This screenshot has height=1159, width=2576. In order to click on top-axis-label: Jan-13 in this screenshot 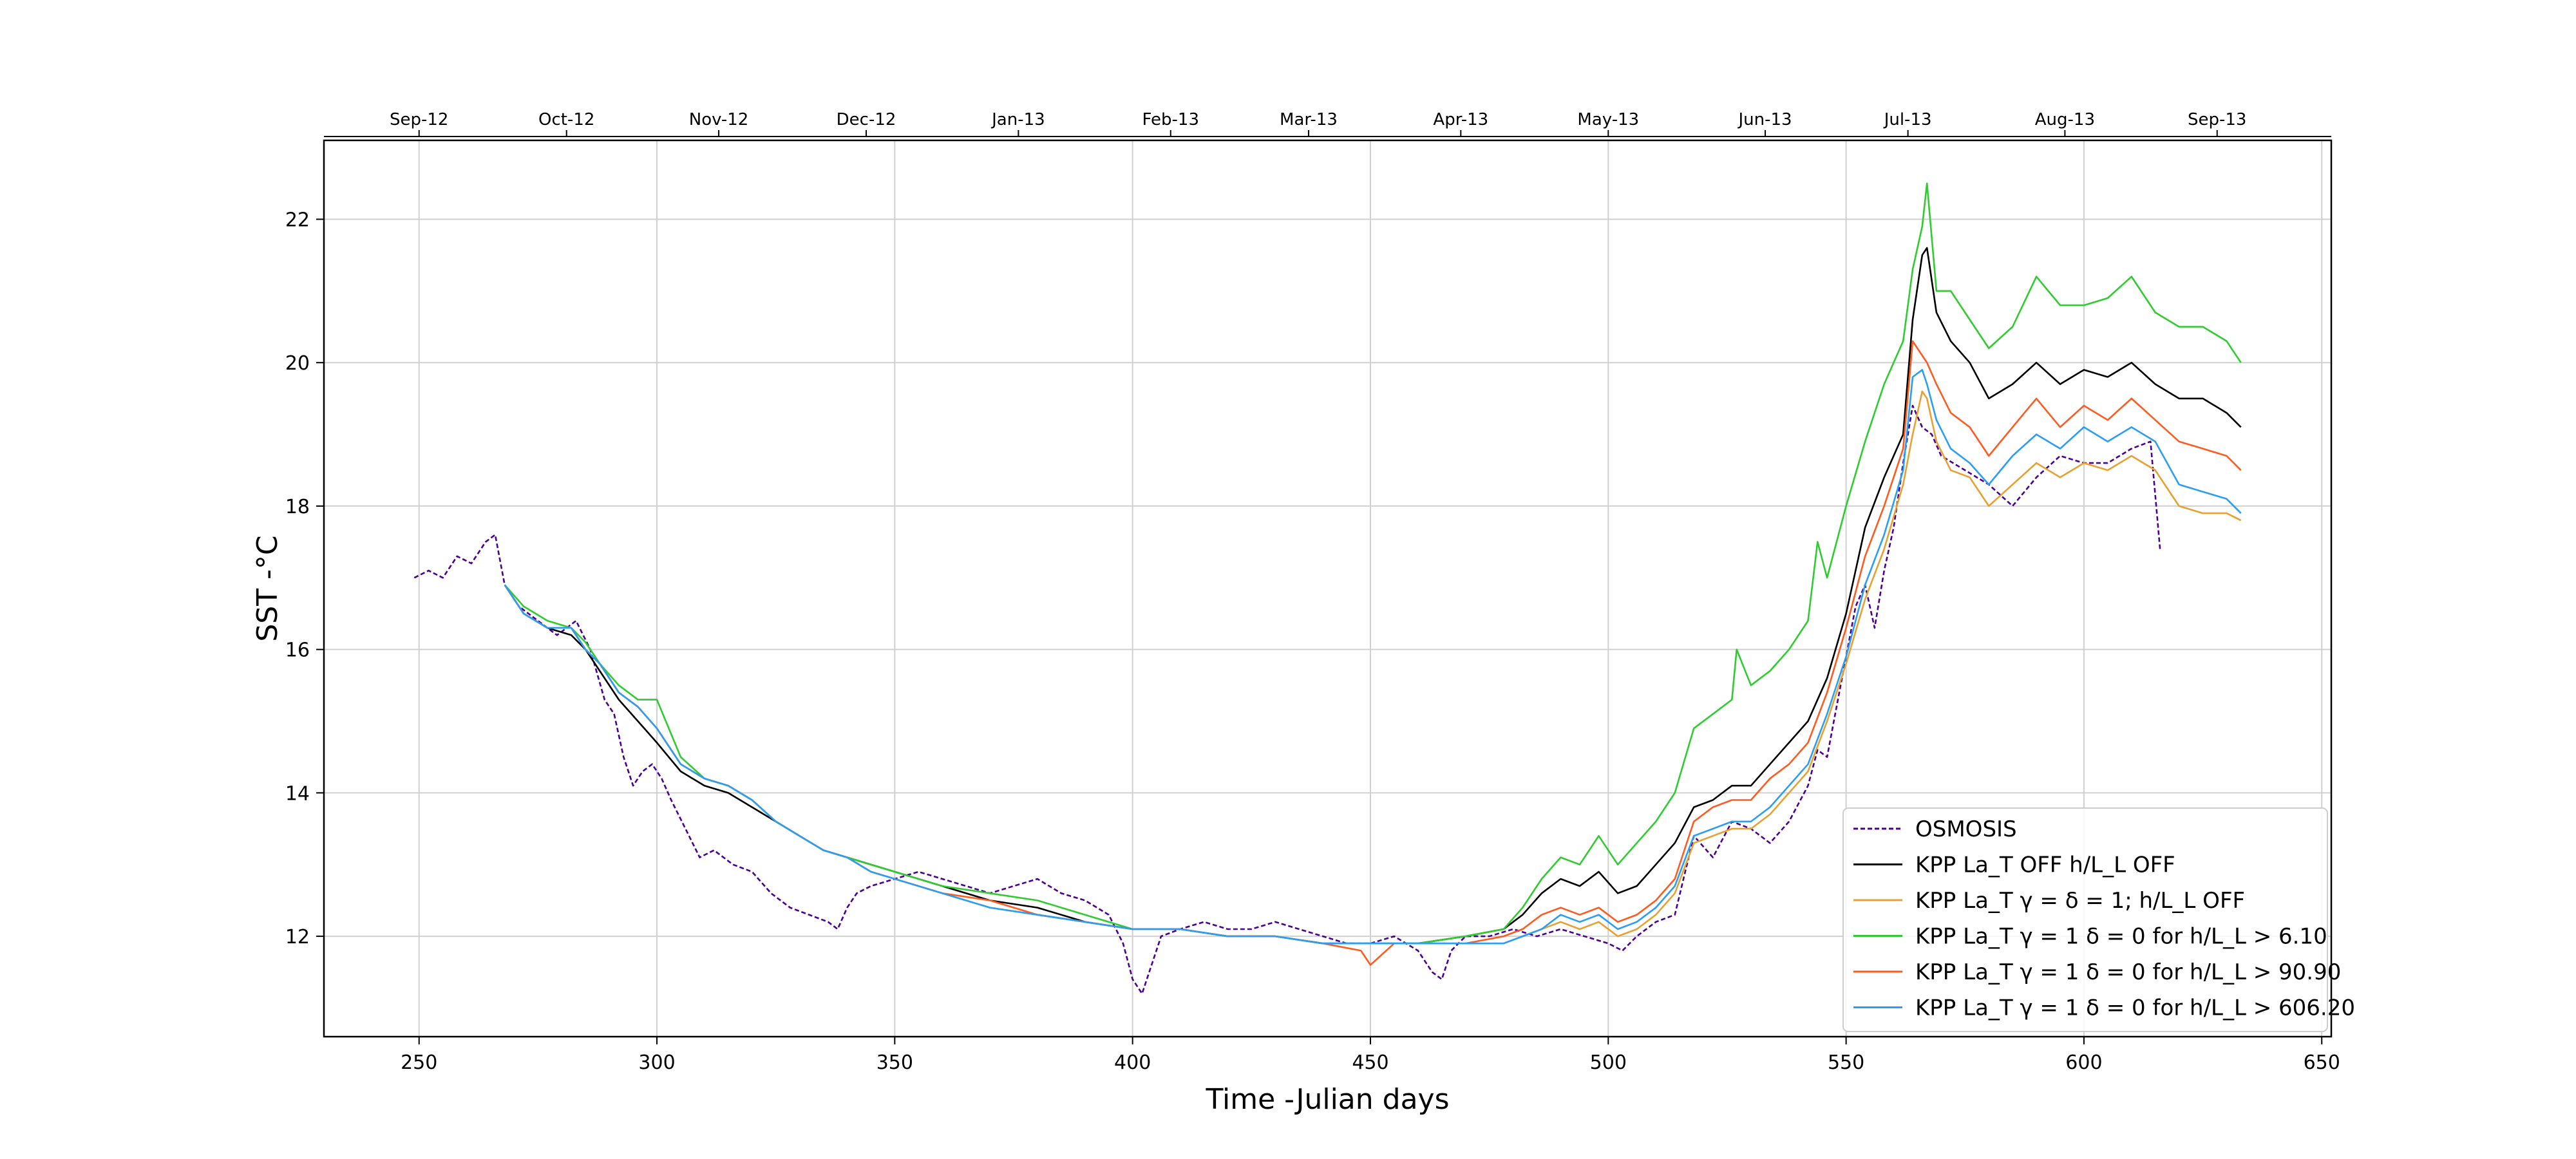, I will do `click(1017, 119)`.